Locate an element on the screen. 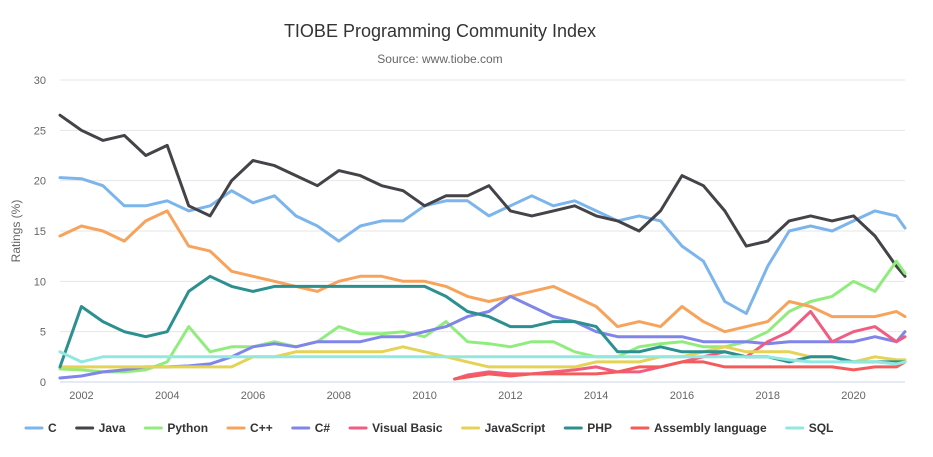  series-line-assembly-language is located at coordinates (680, 370).